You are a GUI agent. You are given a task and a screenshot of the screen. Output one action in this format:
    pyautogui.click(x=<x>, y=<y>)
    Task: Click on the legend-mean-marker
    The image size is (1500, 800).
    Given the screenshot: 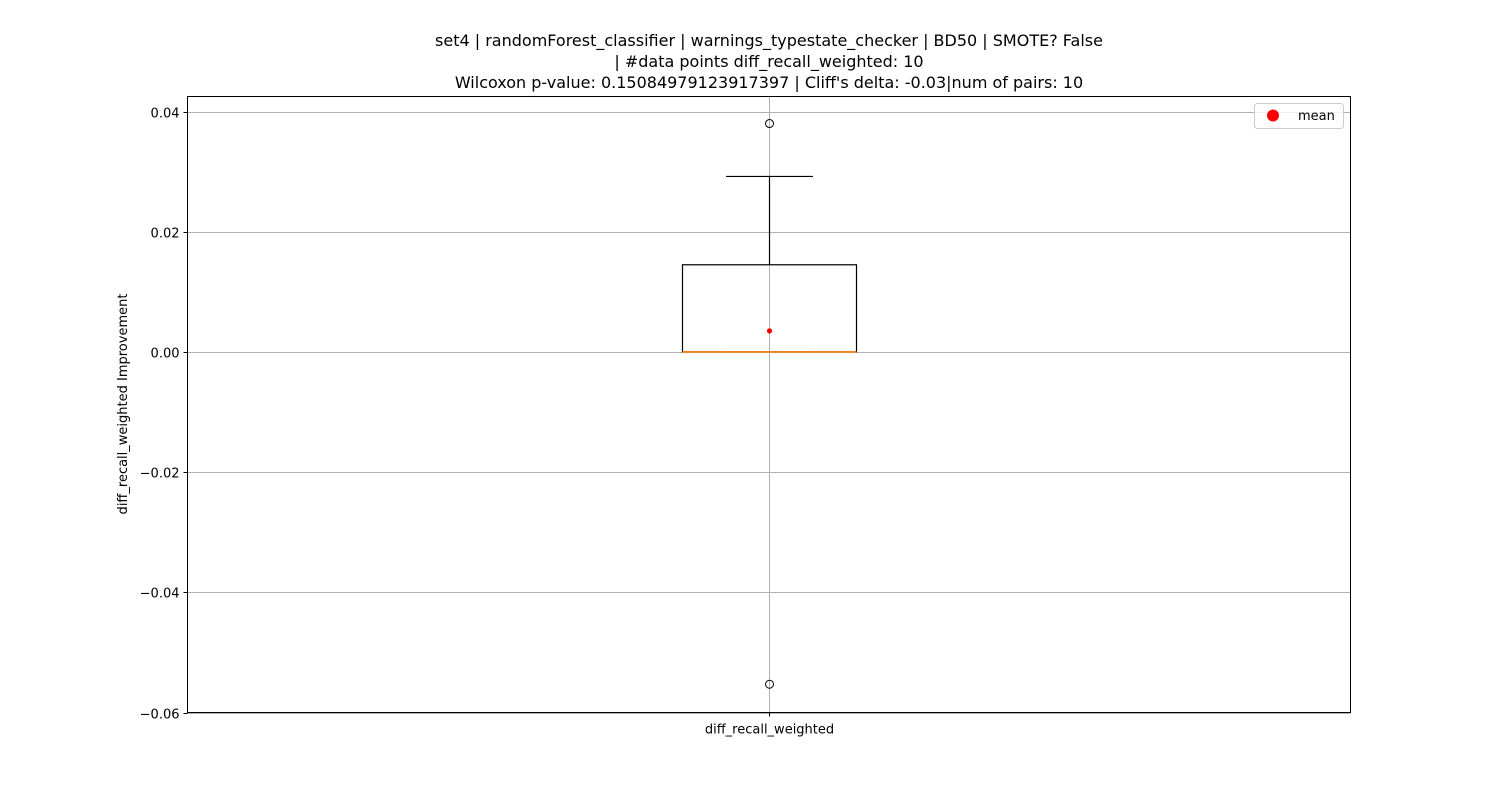 What is the action you would take?
    pyautogui.click(x=1273, y=115)
    